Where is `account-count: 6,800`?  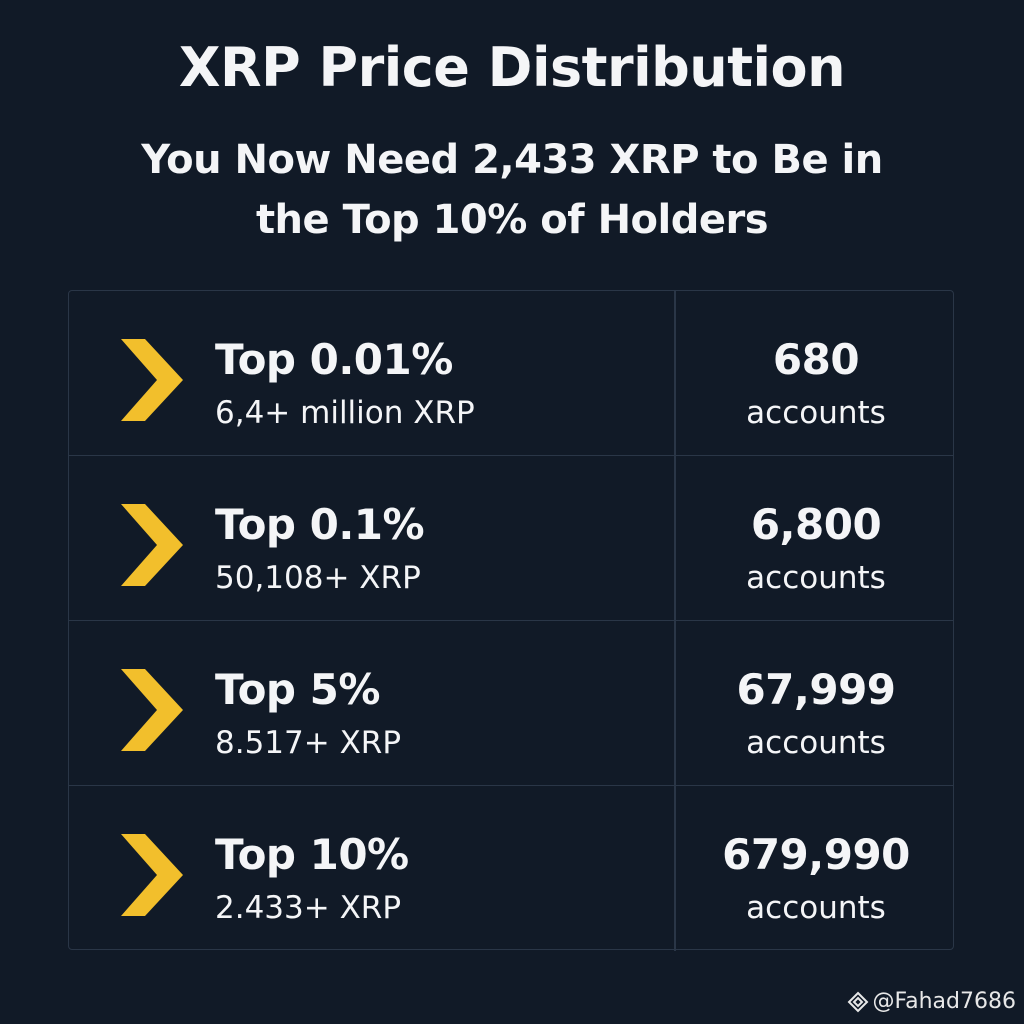
account-count: 6,800 is located at coordinates (816, 524).